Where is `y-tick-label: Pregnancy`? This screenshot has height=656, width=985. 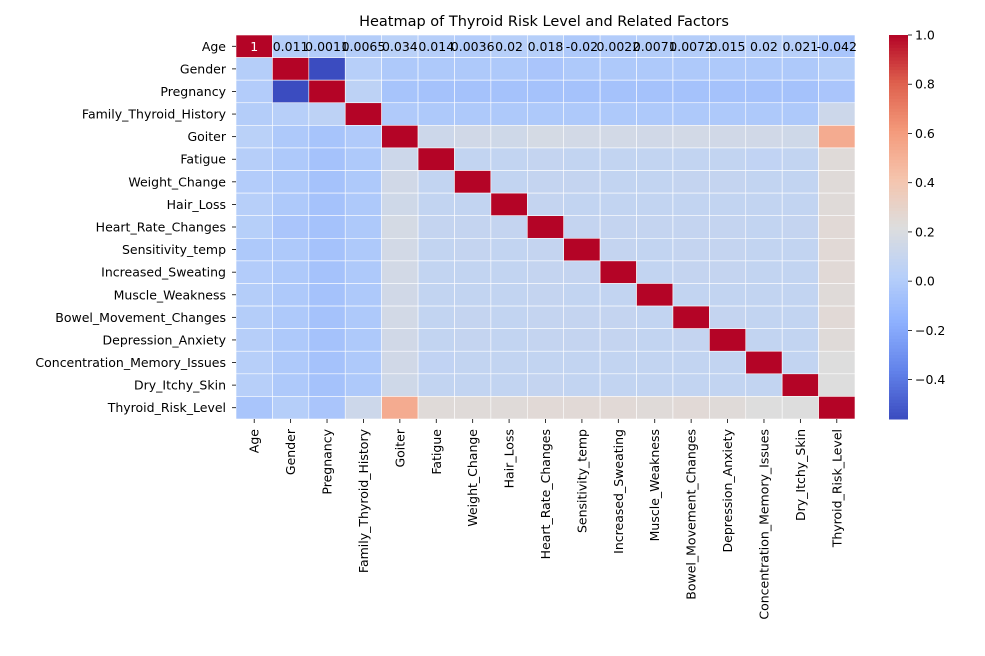
y-tick-label: Pregnancy is located at coordinates (193, 91).